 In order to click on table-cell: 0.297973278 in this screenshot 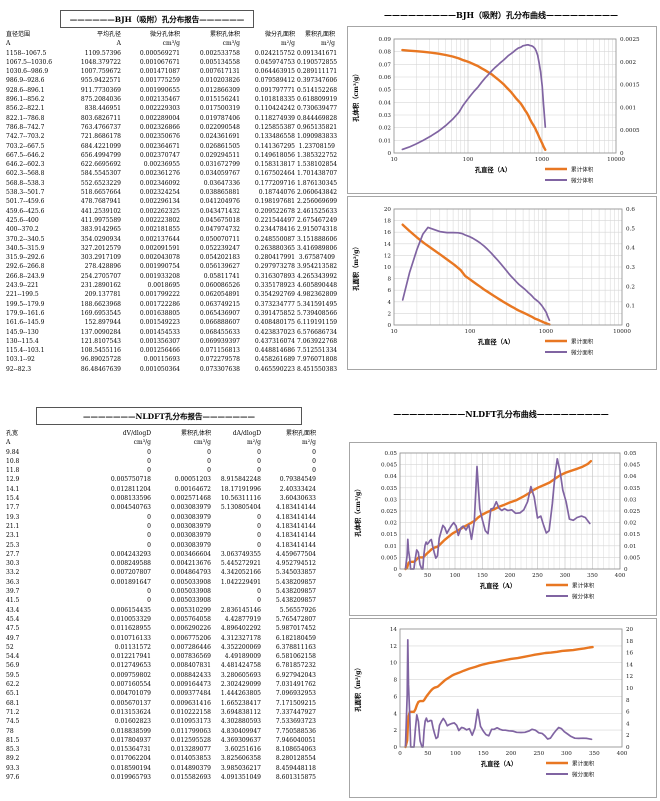, I will do `click(274, 267)`.